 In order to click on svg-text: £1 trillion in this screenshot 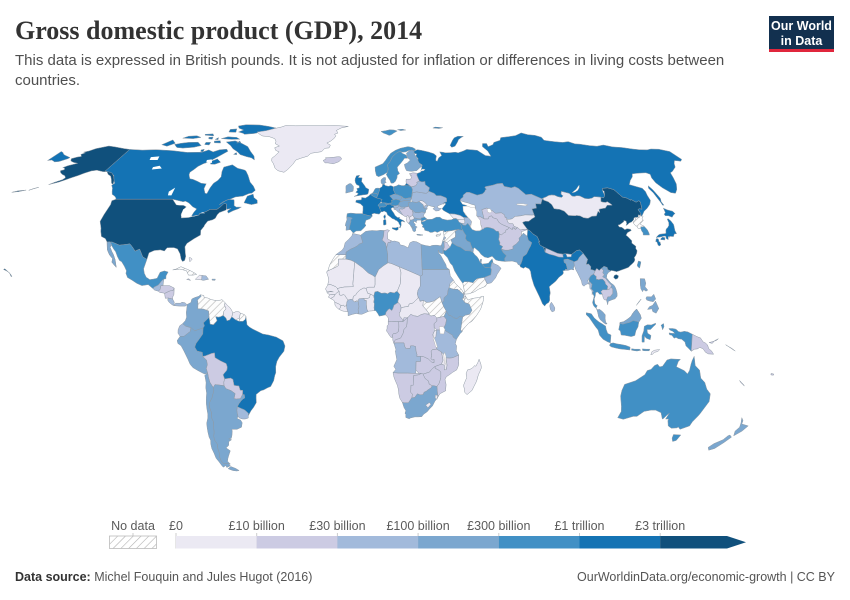, I will do `click(579, 526)`.